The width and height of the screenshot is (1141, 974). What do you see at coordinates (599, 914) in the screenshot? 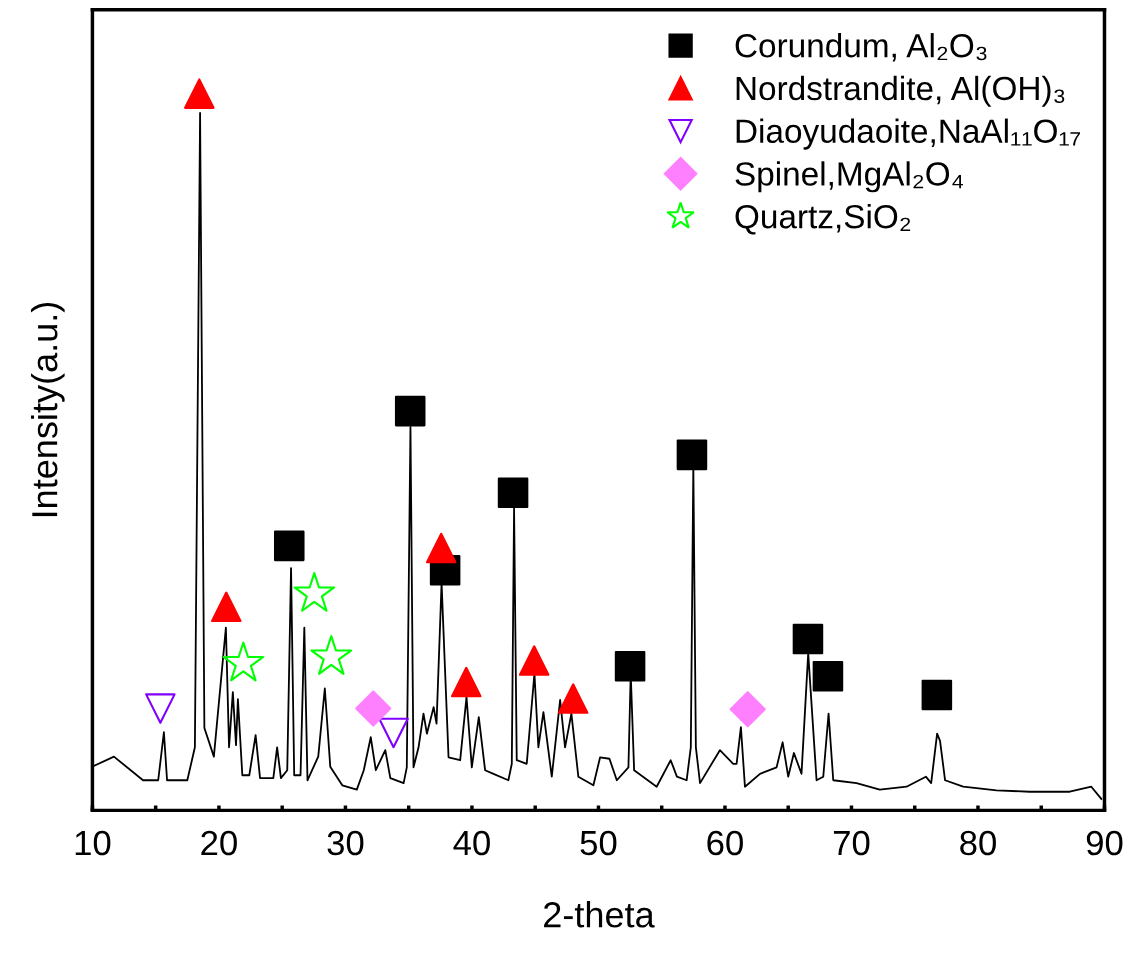
I see `x-axis-title: 2-theta` at bounding box center [599, 914].